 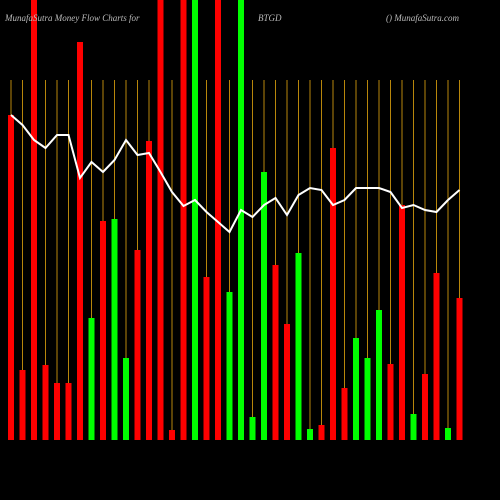 I want to click on chart-title: MunafaSutra Money Flow Charts for, so click(x=72, y=18).